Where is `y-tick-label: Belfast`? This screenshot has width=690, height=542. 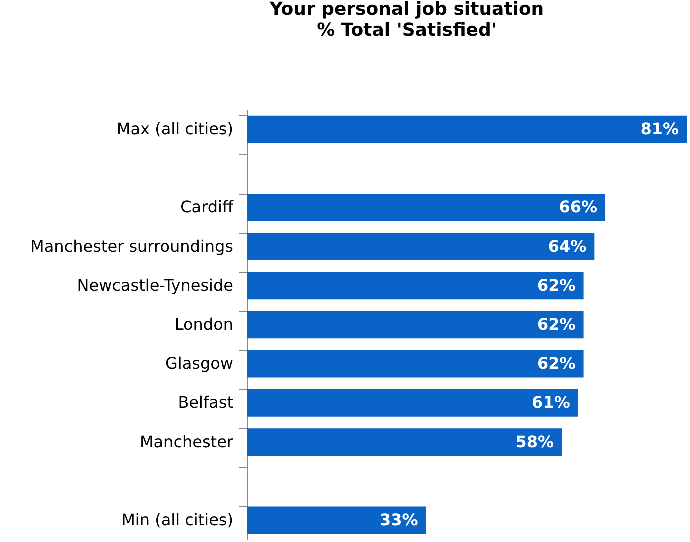 y-tick-label: Belfast is located at coordinates (206, 402).